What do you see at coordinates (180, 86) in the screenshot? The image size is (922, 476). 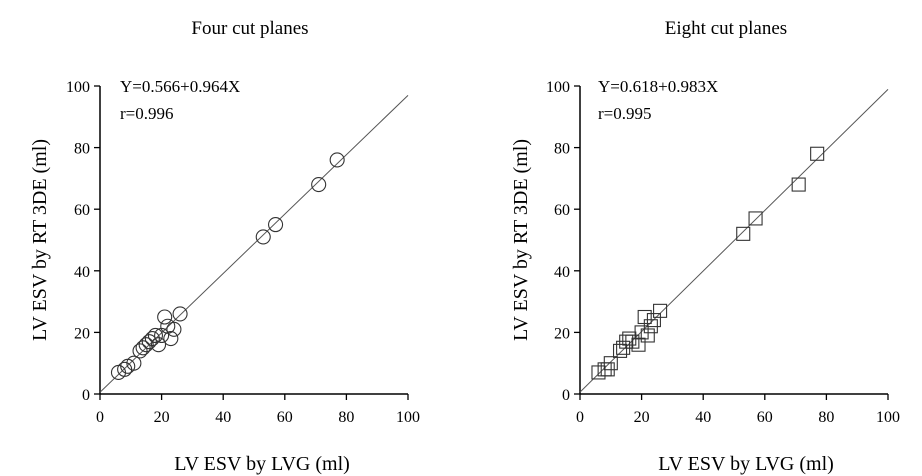 I see `regression-equation: Y=0.566+0.964X` at bounding box center [180, 86].